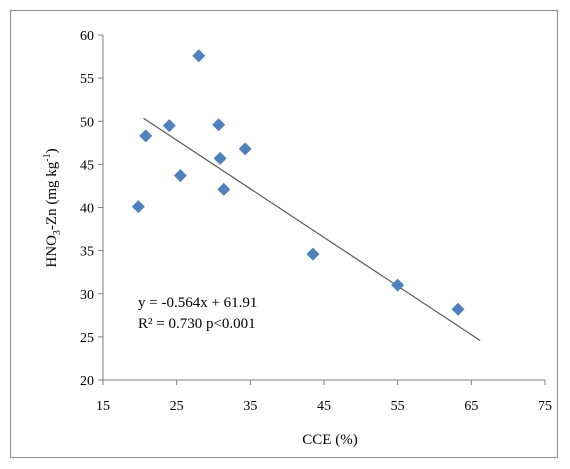  I want to click on y-axis-title: HNO3-Zn (mg kg-1), so click(52, 207).